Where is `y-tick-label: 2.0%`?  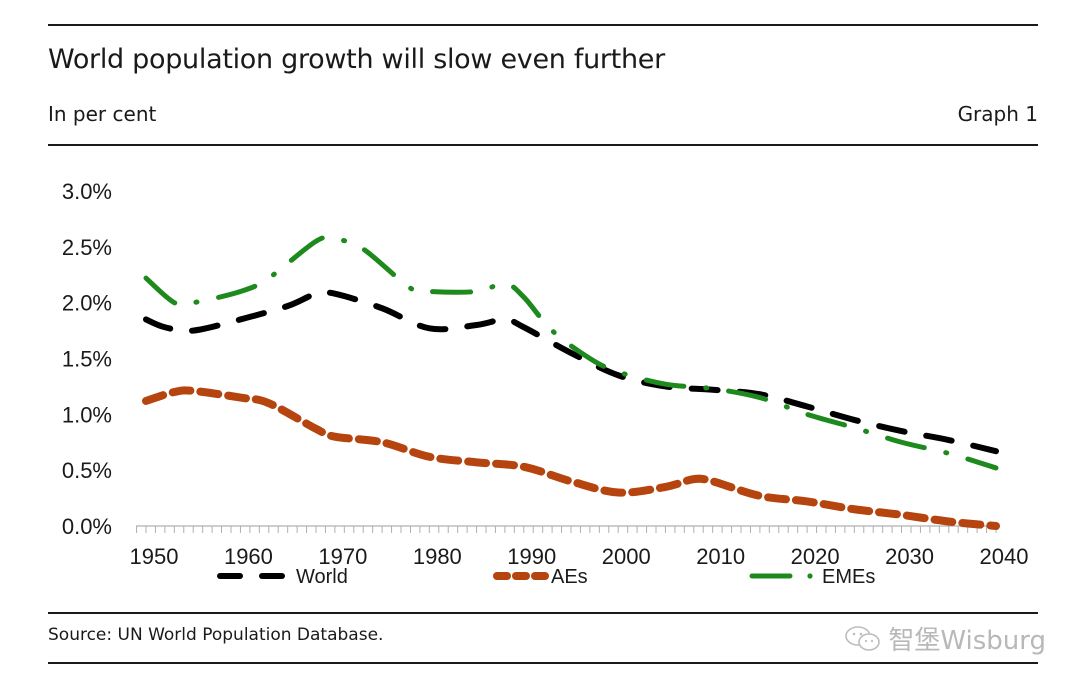
y-tick-label: 2.0% is located at coordinates (87, 303).